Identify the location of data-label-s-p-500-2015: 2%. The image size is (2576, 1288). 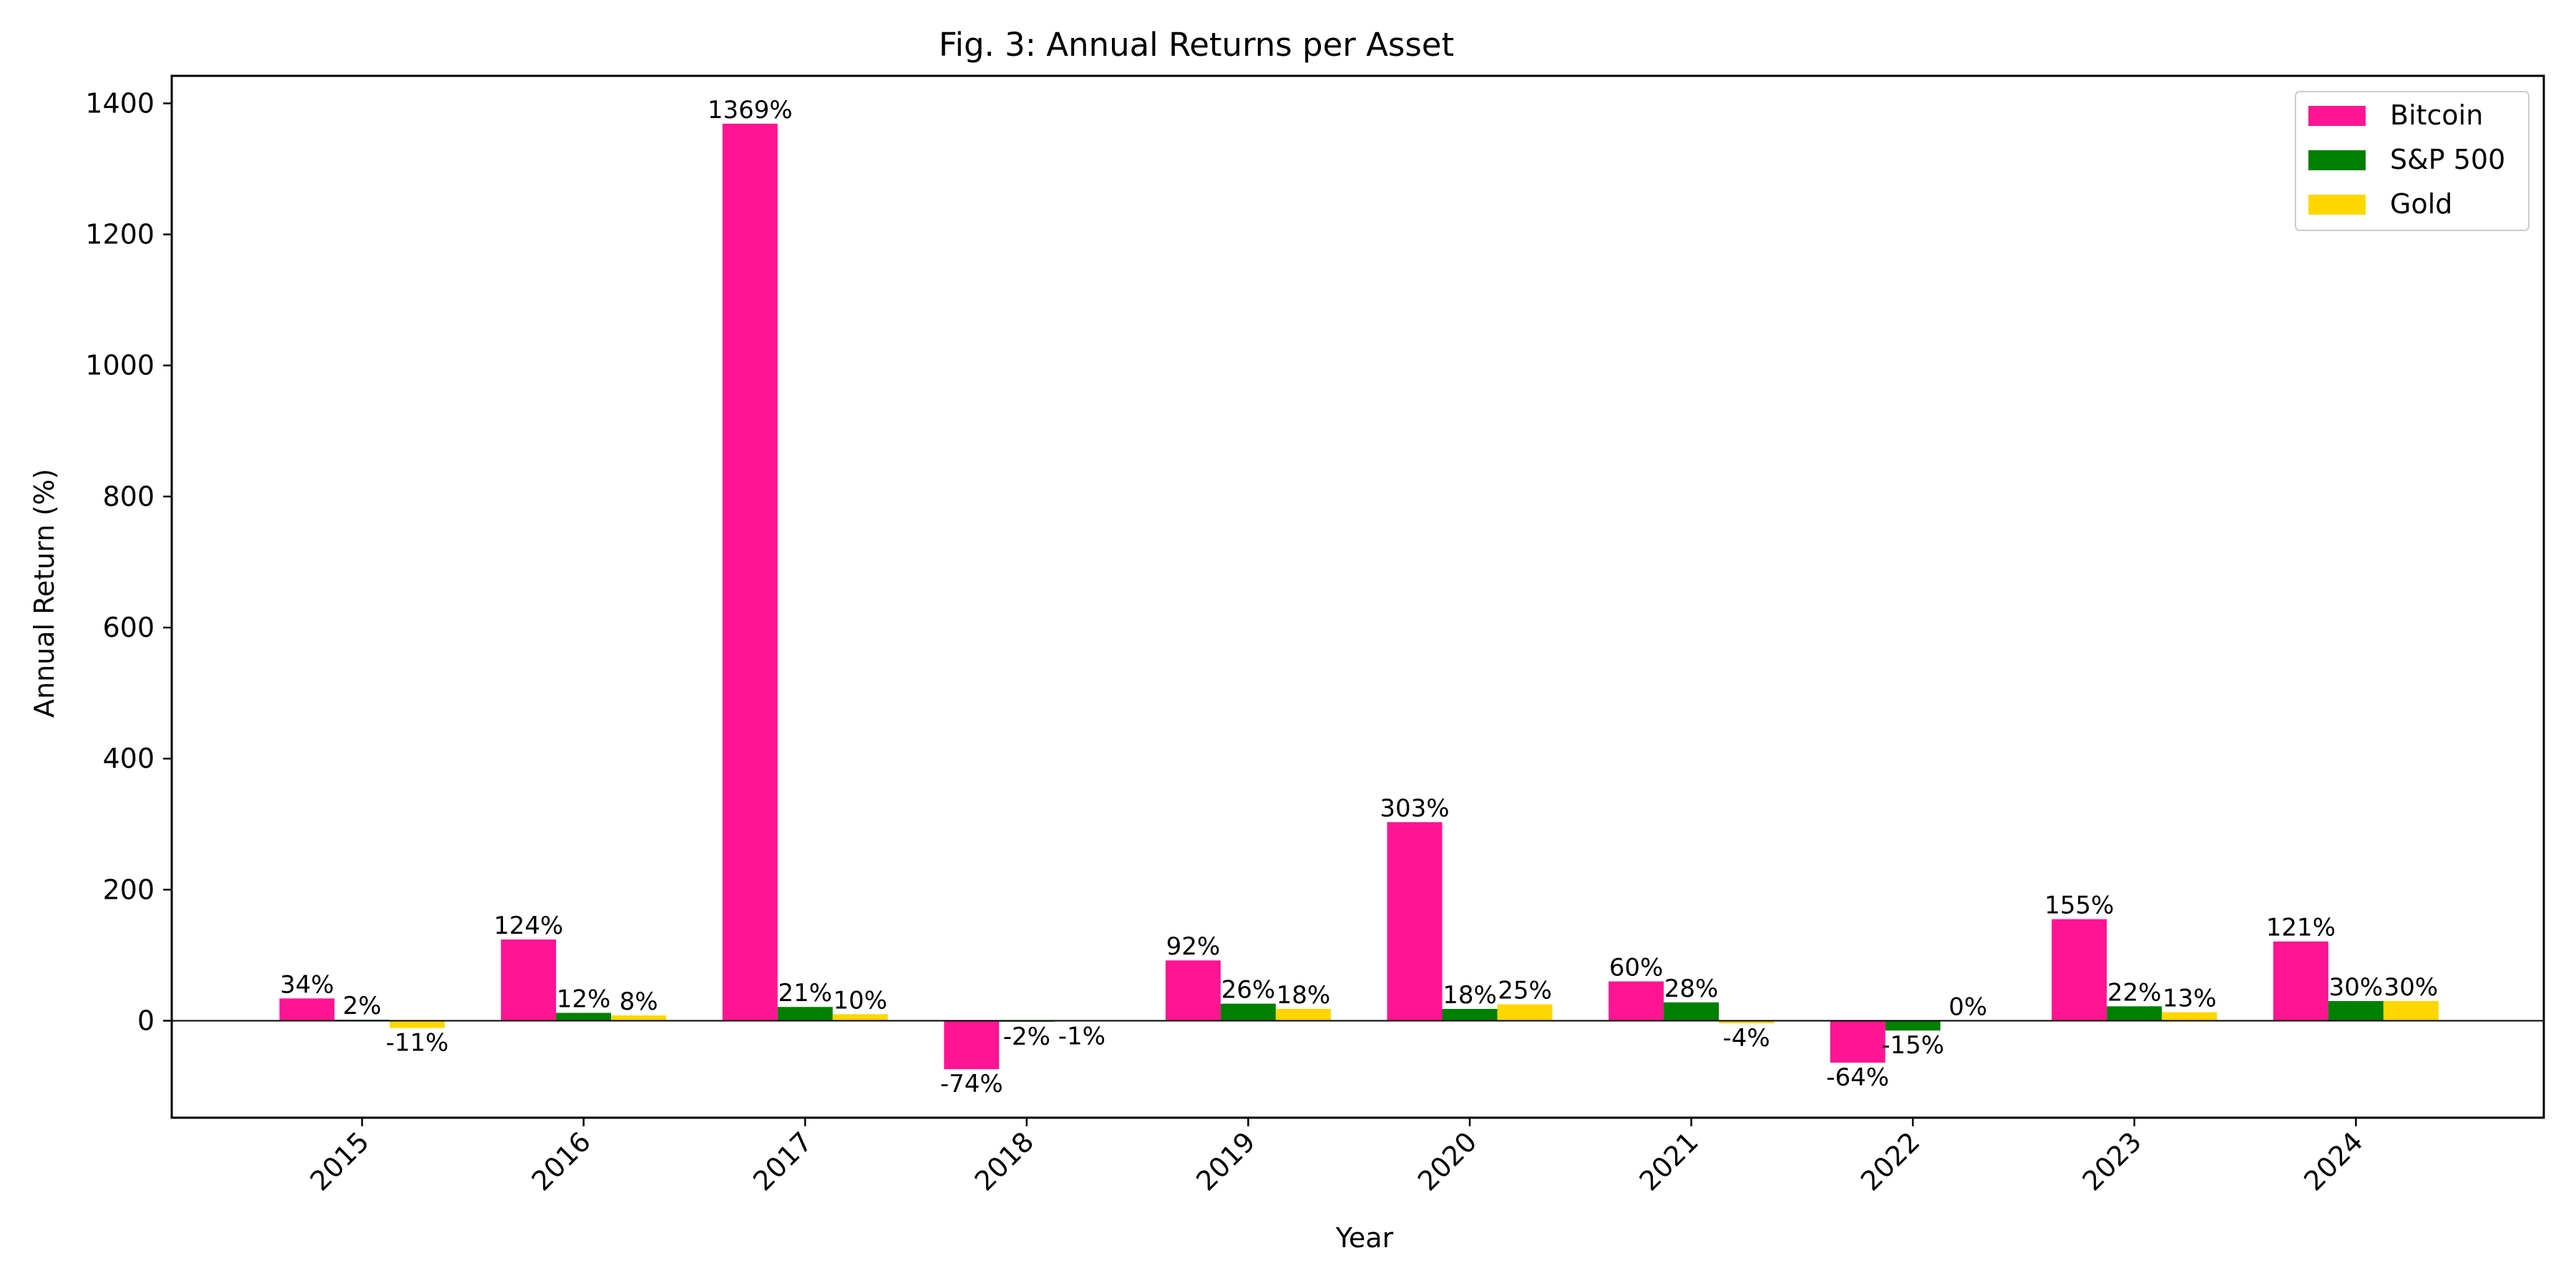
(362, 1006).